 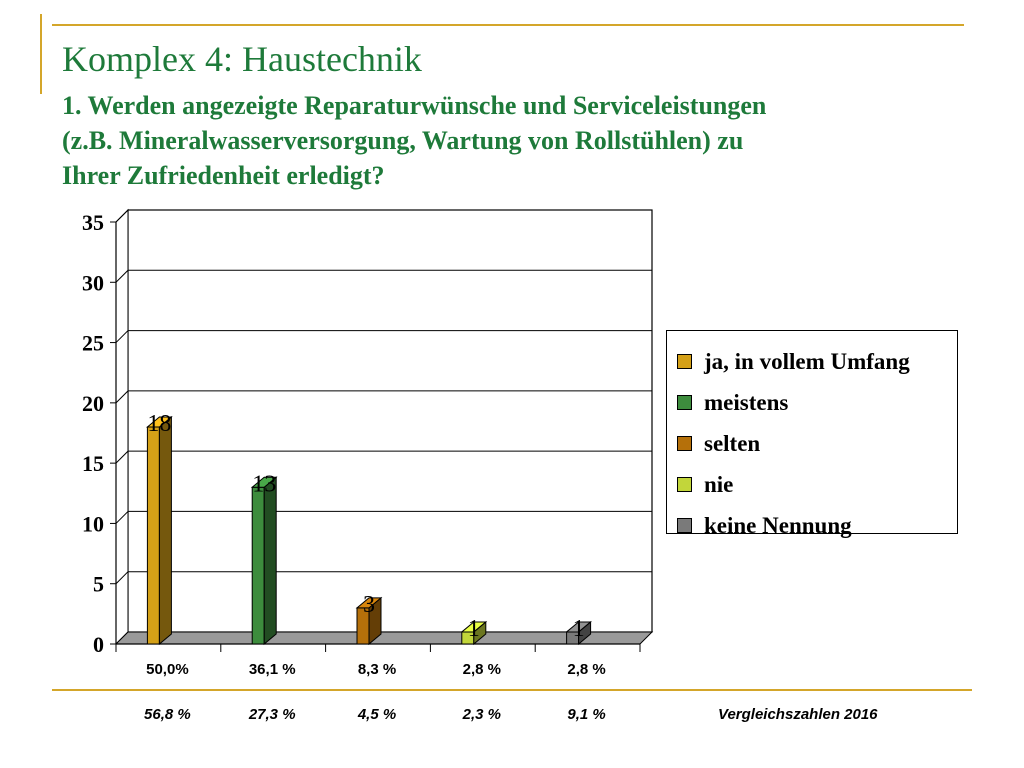 I want to click on x-tick-label: 36,1 %, so click(x=272, y=669).